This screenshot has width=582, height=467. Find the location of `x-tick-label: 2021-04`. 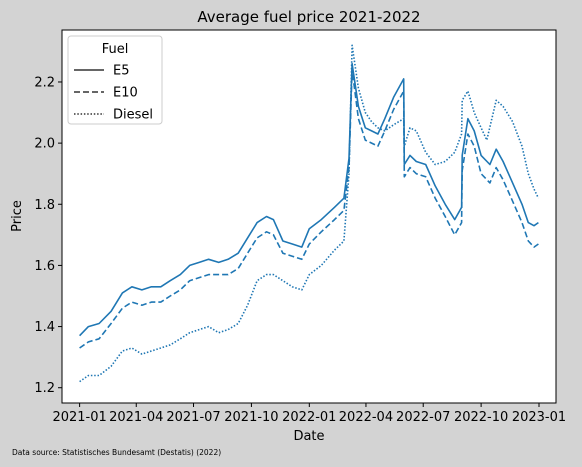

x-tick-label: 2021-04 is located at coordinates (136, 417).